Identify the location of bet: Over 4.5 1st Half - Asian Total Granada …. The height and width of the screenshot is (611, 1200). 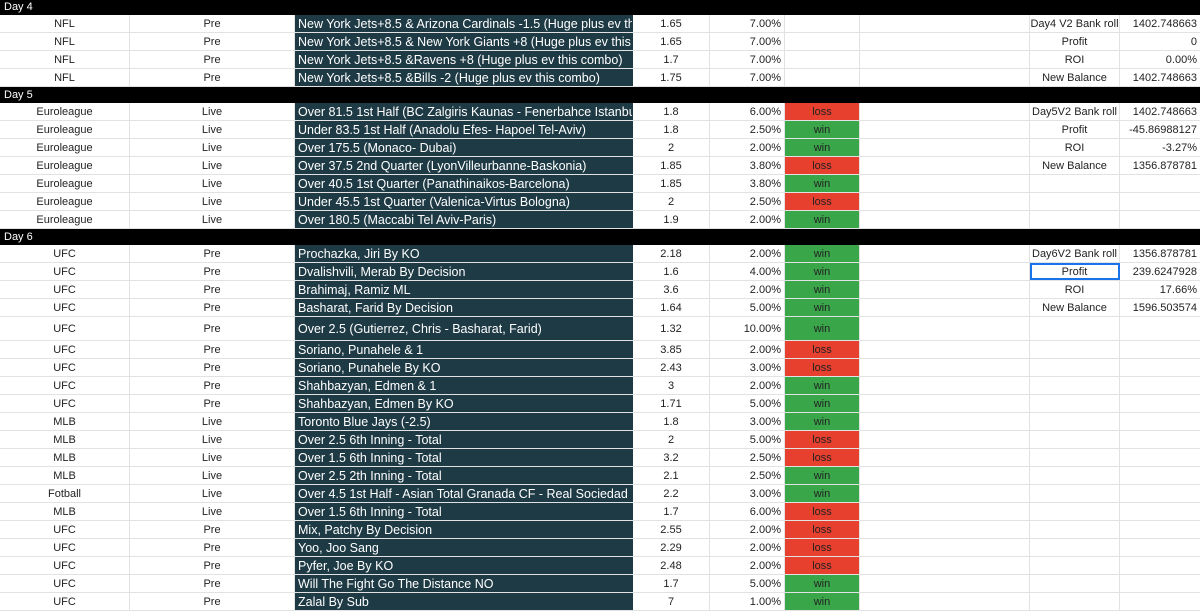
(464, 493).